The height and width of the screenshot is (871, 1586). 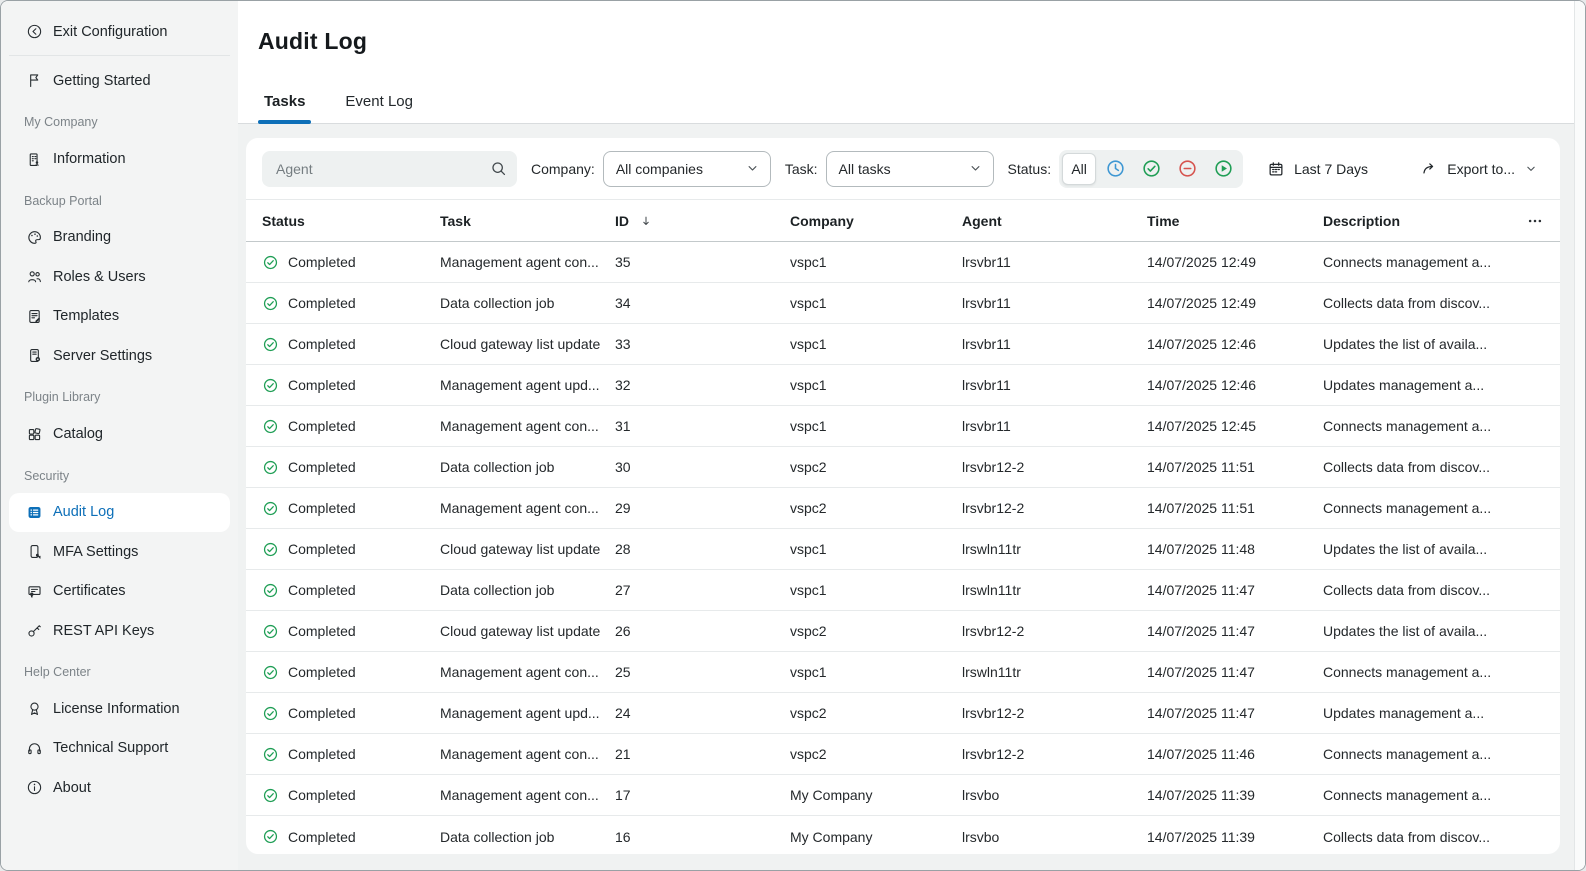 I want to click on sidebar-item-getting-started: Getting Started, so click(x=119, y=80).